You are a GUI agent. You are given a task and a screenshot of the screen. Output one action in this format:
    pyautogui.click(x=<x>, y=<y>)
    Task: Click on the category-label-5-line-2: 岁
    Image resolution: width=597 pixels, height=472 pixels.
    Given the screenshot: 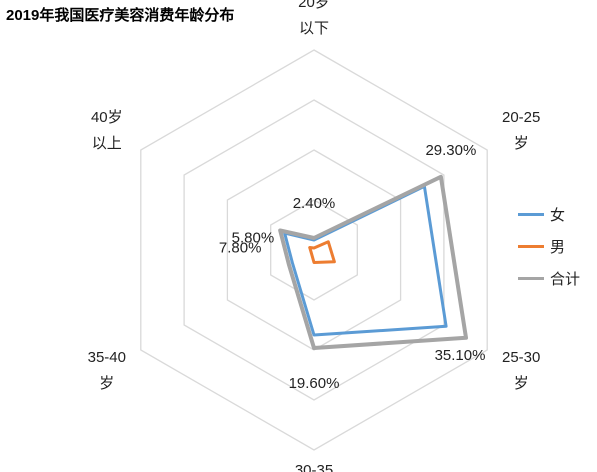 What is the action you would take?
    pyautogui.click(x=106, y=383)
    